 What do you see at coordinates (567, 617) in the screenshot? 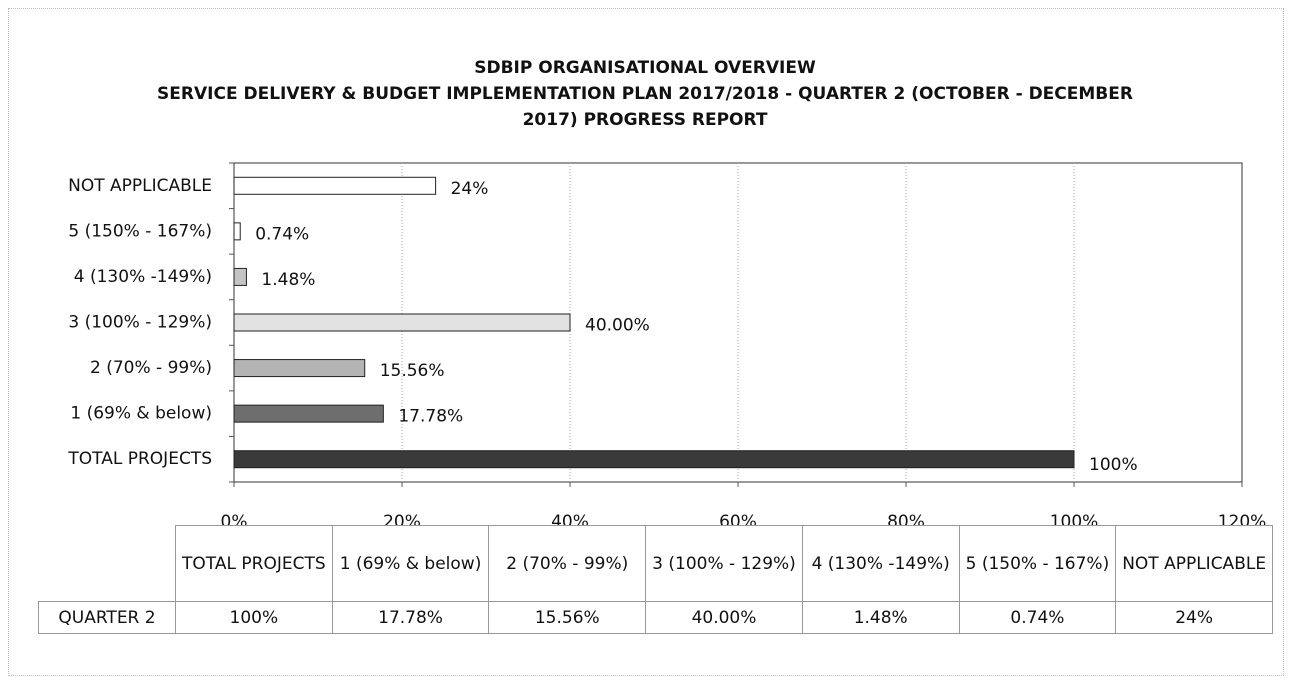
I see `table-cell: 15.56%` at bounding box center [567, 617].